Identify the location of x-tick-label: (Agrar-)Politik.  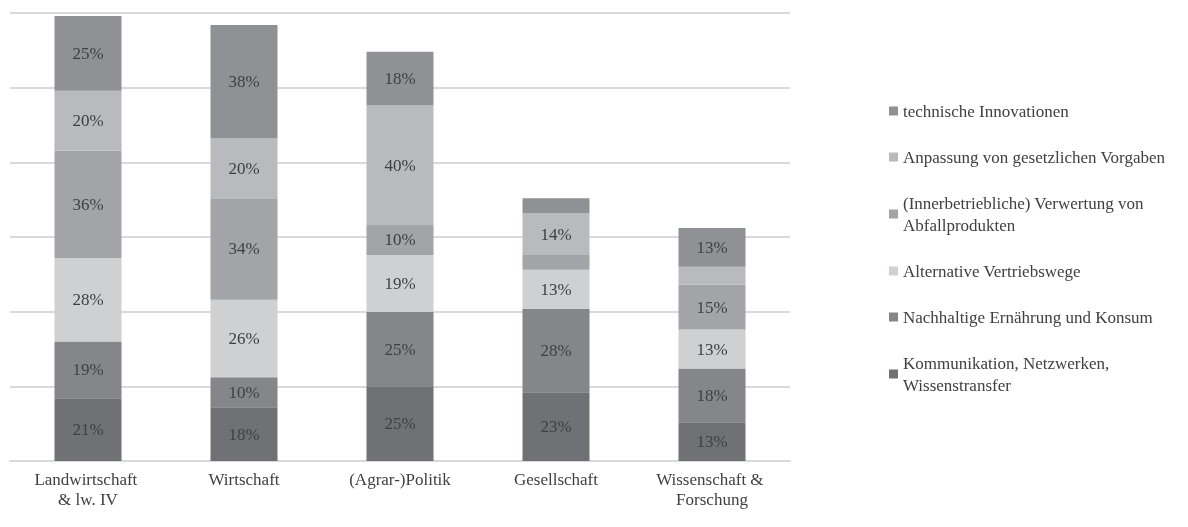
(400, 479).